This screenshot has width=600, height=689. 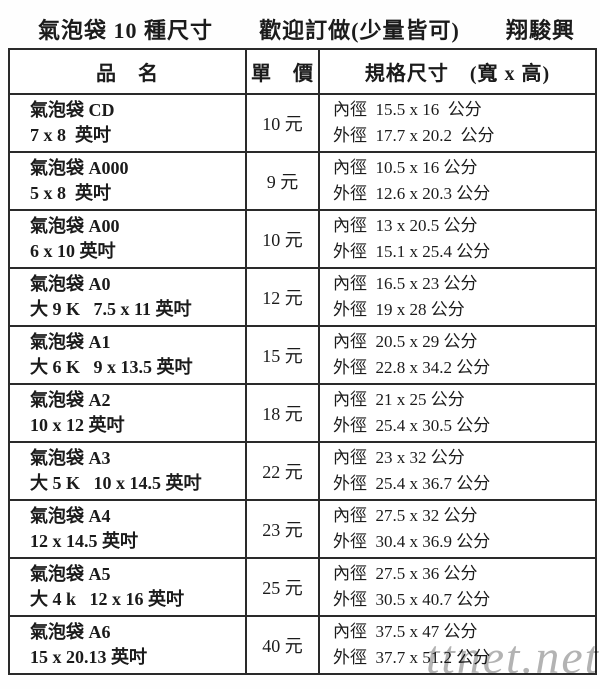 I want to click on product-size-inches: 大 6 K 9 x 13.5 英吋, so click(x=111, y=367).